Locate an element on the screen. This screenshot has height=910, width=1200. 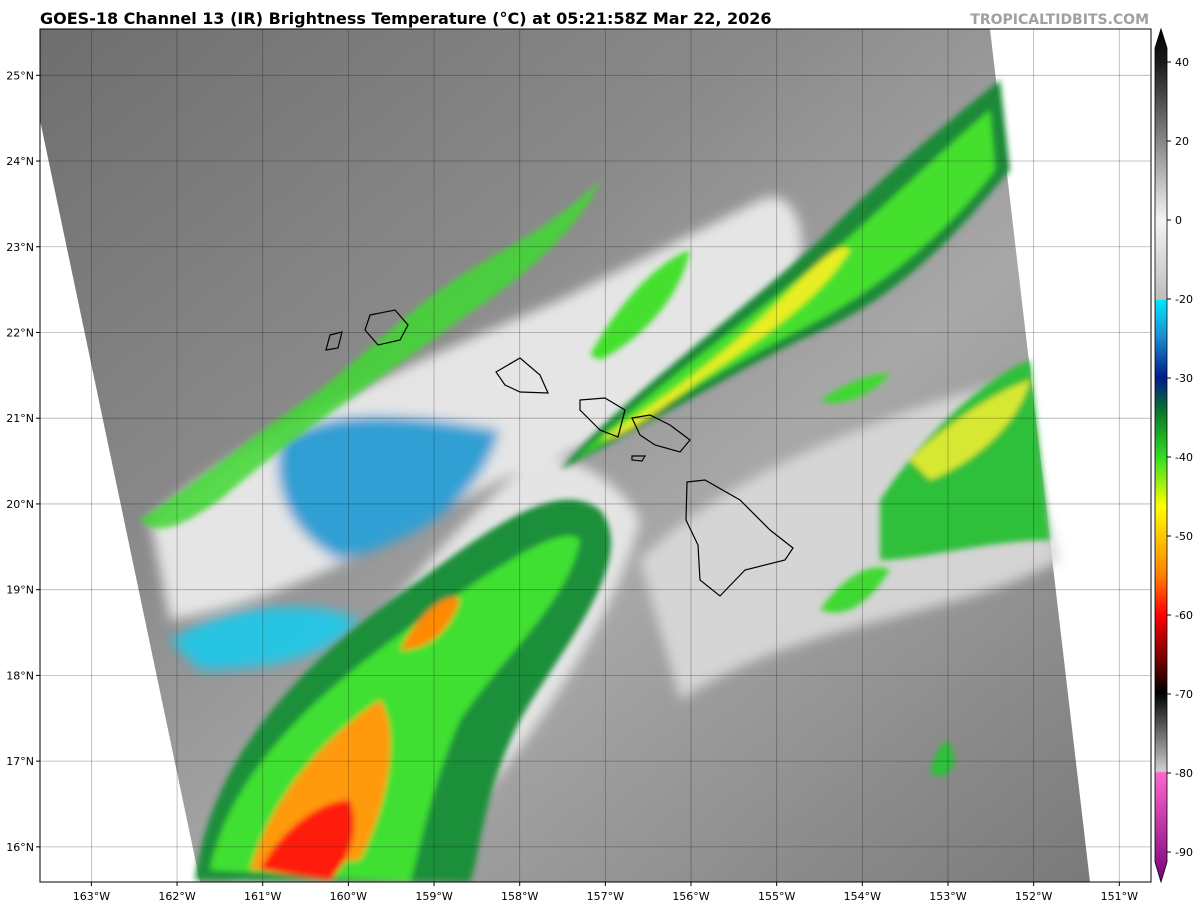
colorbar-ticks: 40 20 0 -20 -30 -40 -50 -60 -70 -80 -90 is located at coordinates (1180, 457).